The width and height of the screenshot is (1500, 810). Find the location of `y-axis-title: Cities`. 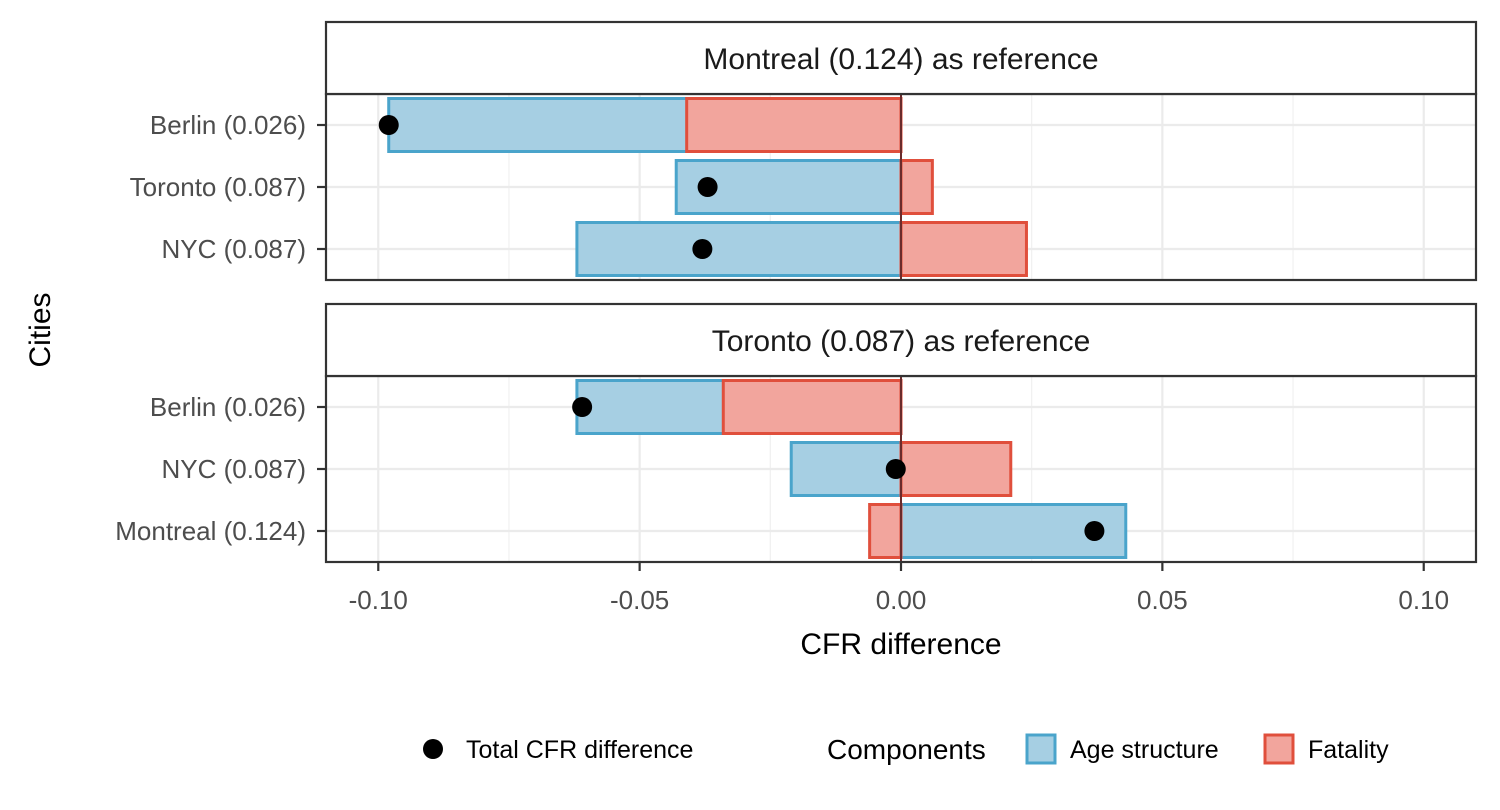

y-axis-title: Cities is located at coordinates (40, 329).